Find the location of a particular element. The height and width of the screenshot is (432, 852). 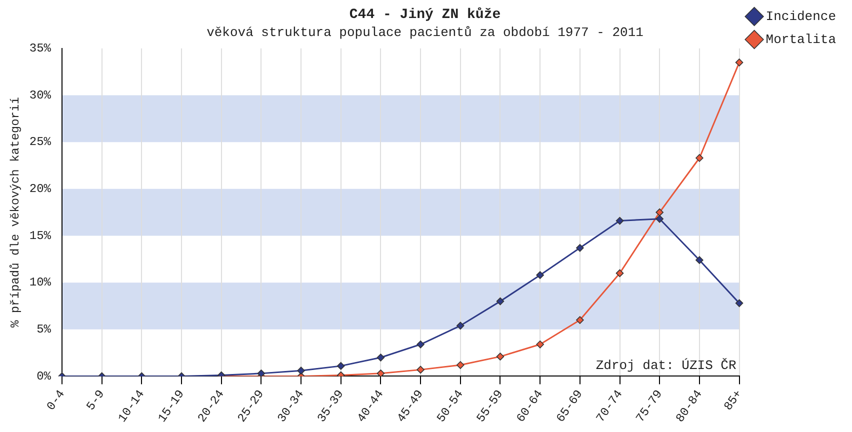

x-tick-label: 85+ is located at coordinates (733, 400).